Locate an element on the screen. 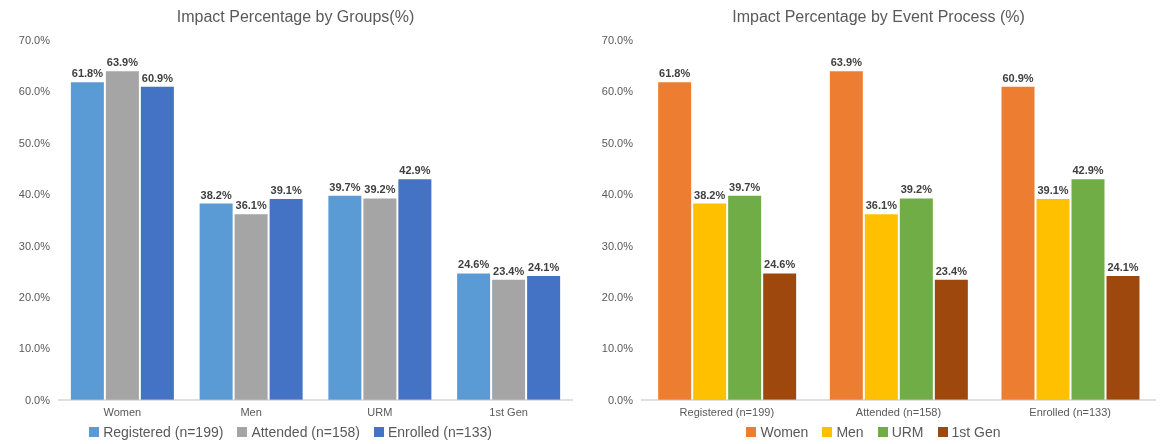  legend-label: URM is located at coordinates (907, 432).